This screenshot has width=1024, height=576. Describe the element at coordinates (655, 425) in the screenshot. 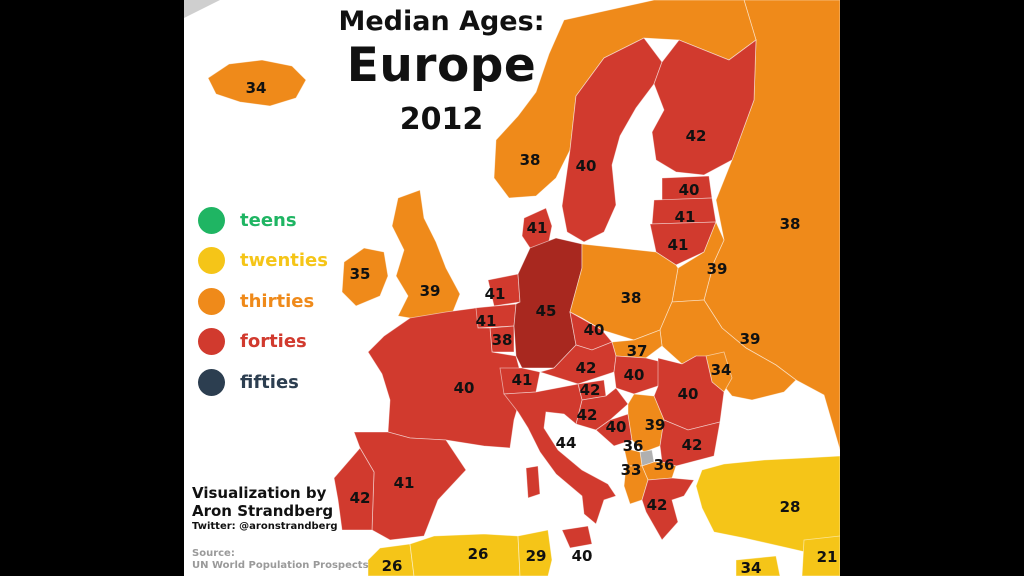

I see `label-serbia: 39` at that location.